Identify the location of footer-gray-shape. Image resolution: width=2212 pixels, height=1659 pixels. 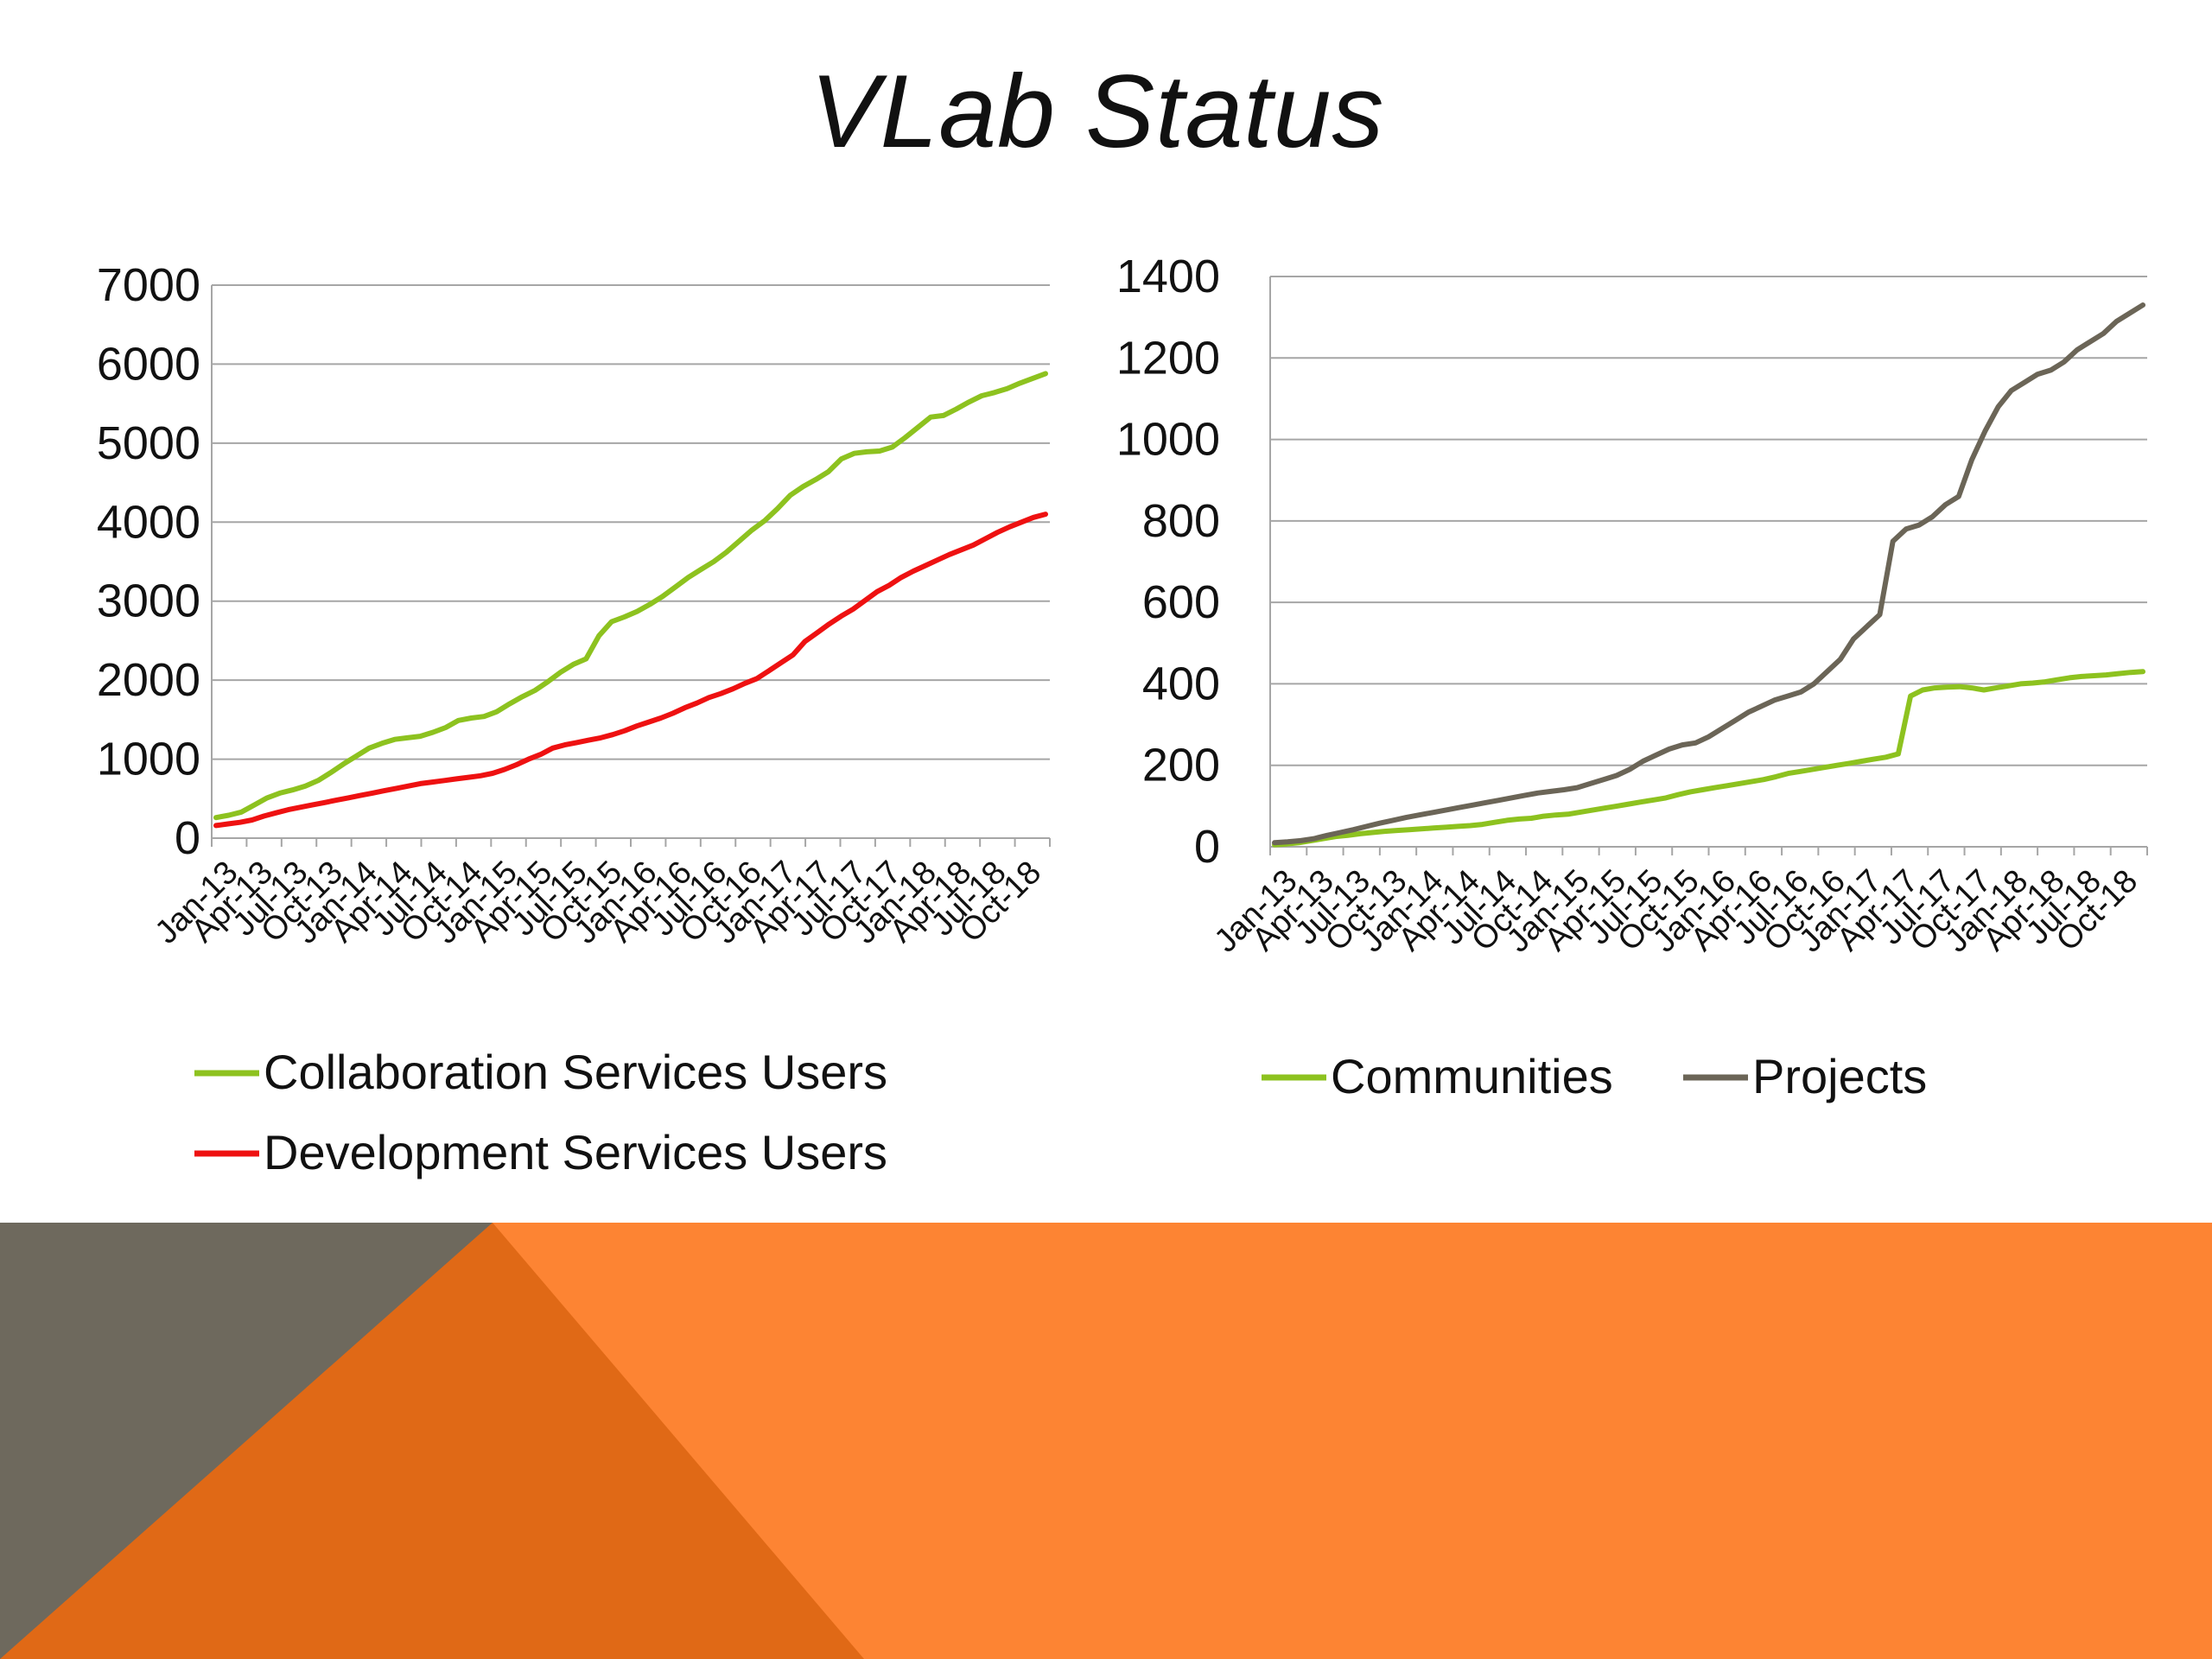
(246, 1441).